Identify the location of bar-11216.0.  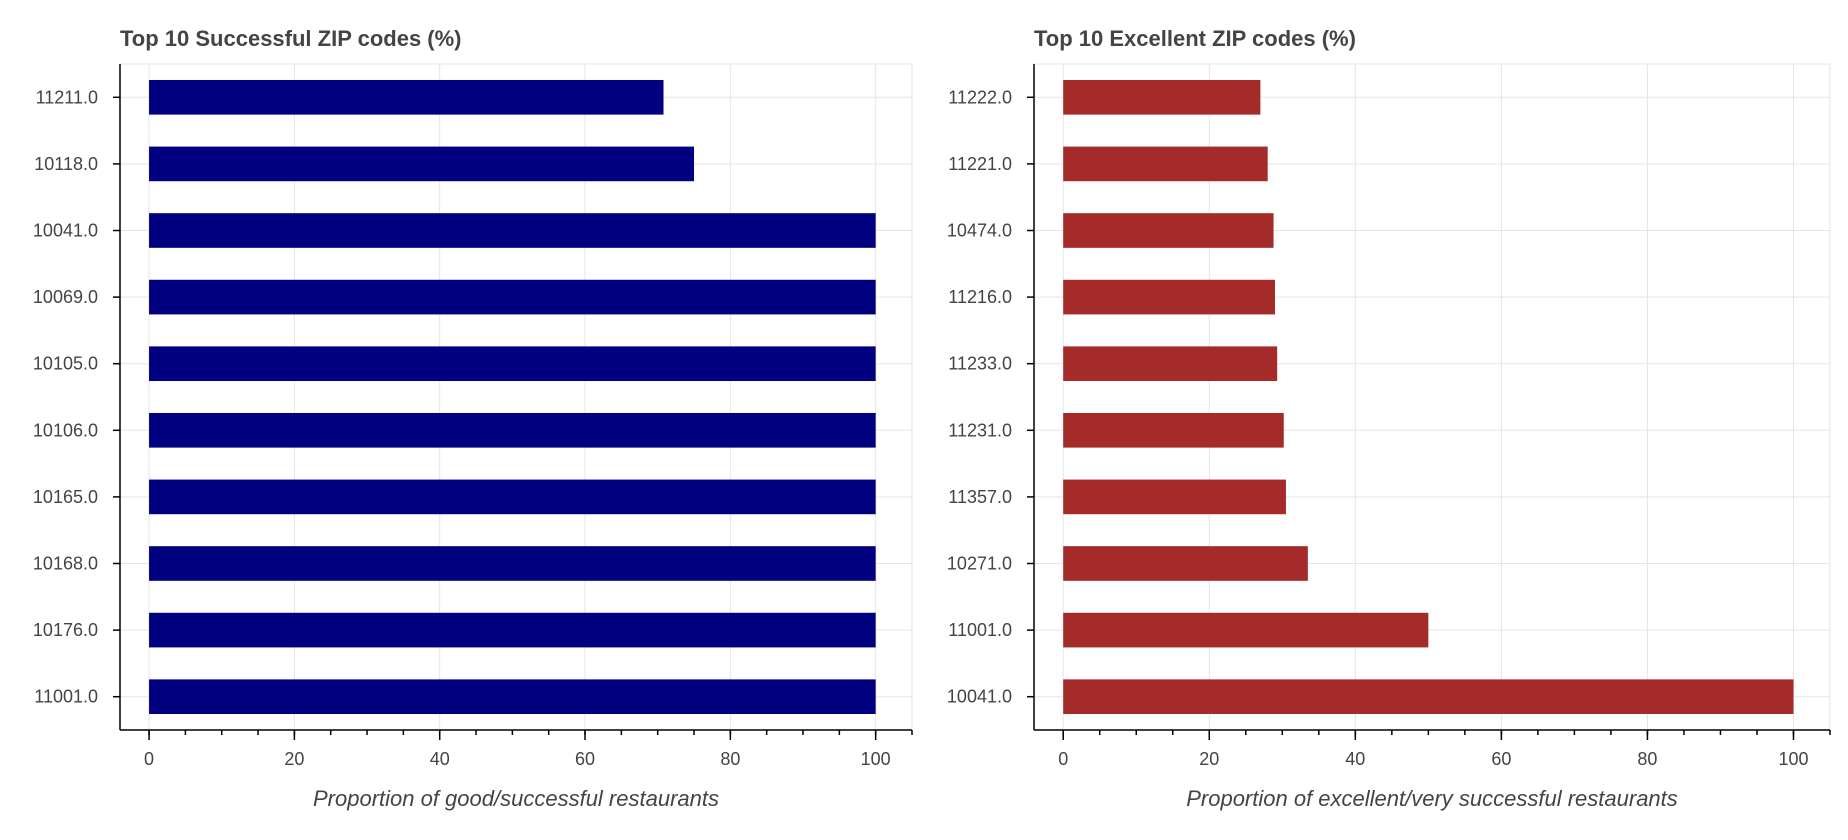
(1169, 297).